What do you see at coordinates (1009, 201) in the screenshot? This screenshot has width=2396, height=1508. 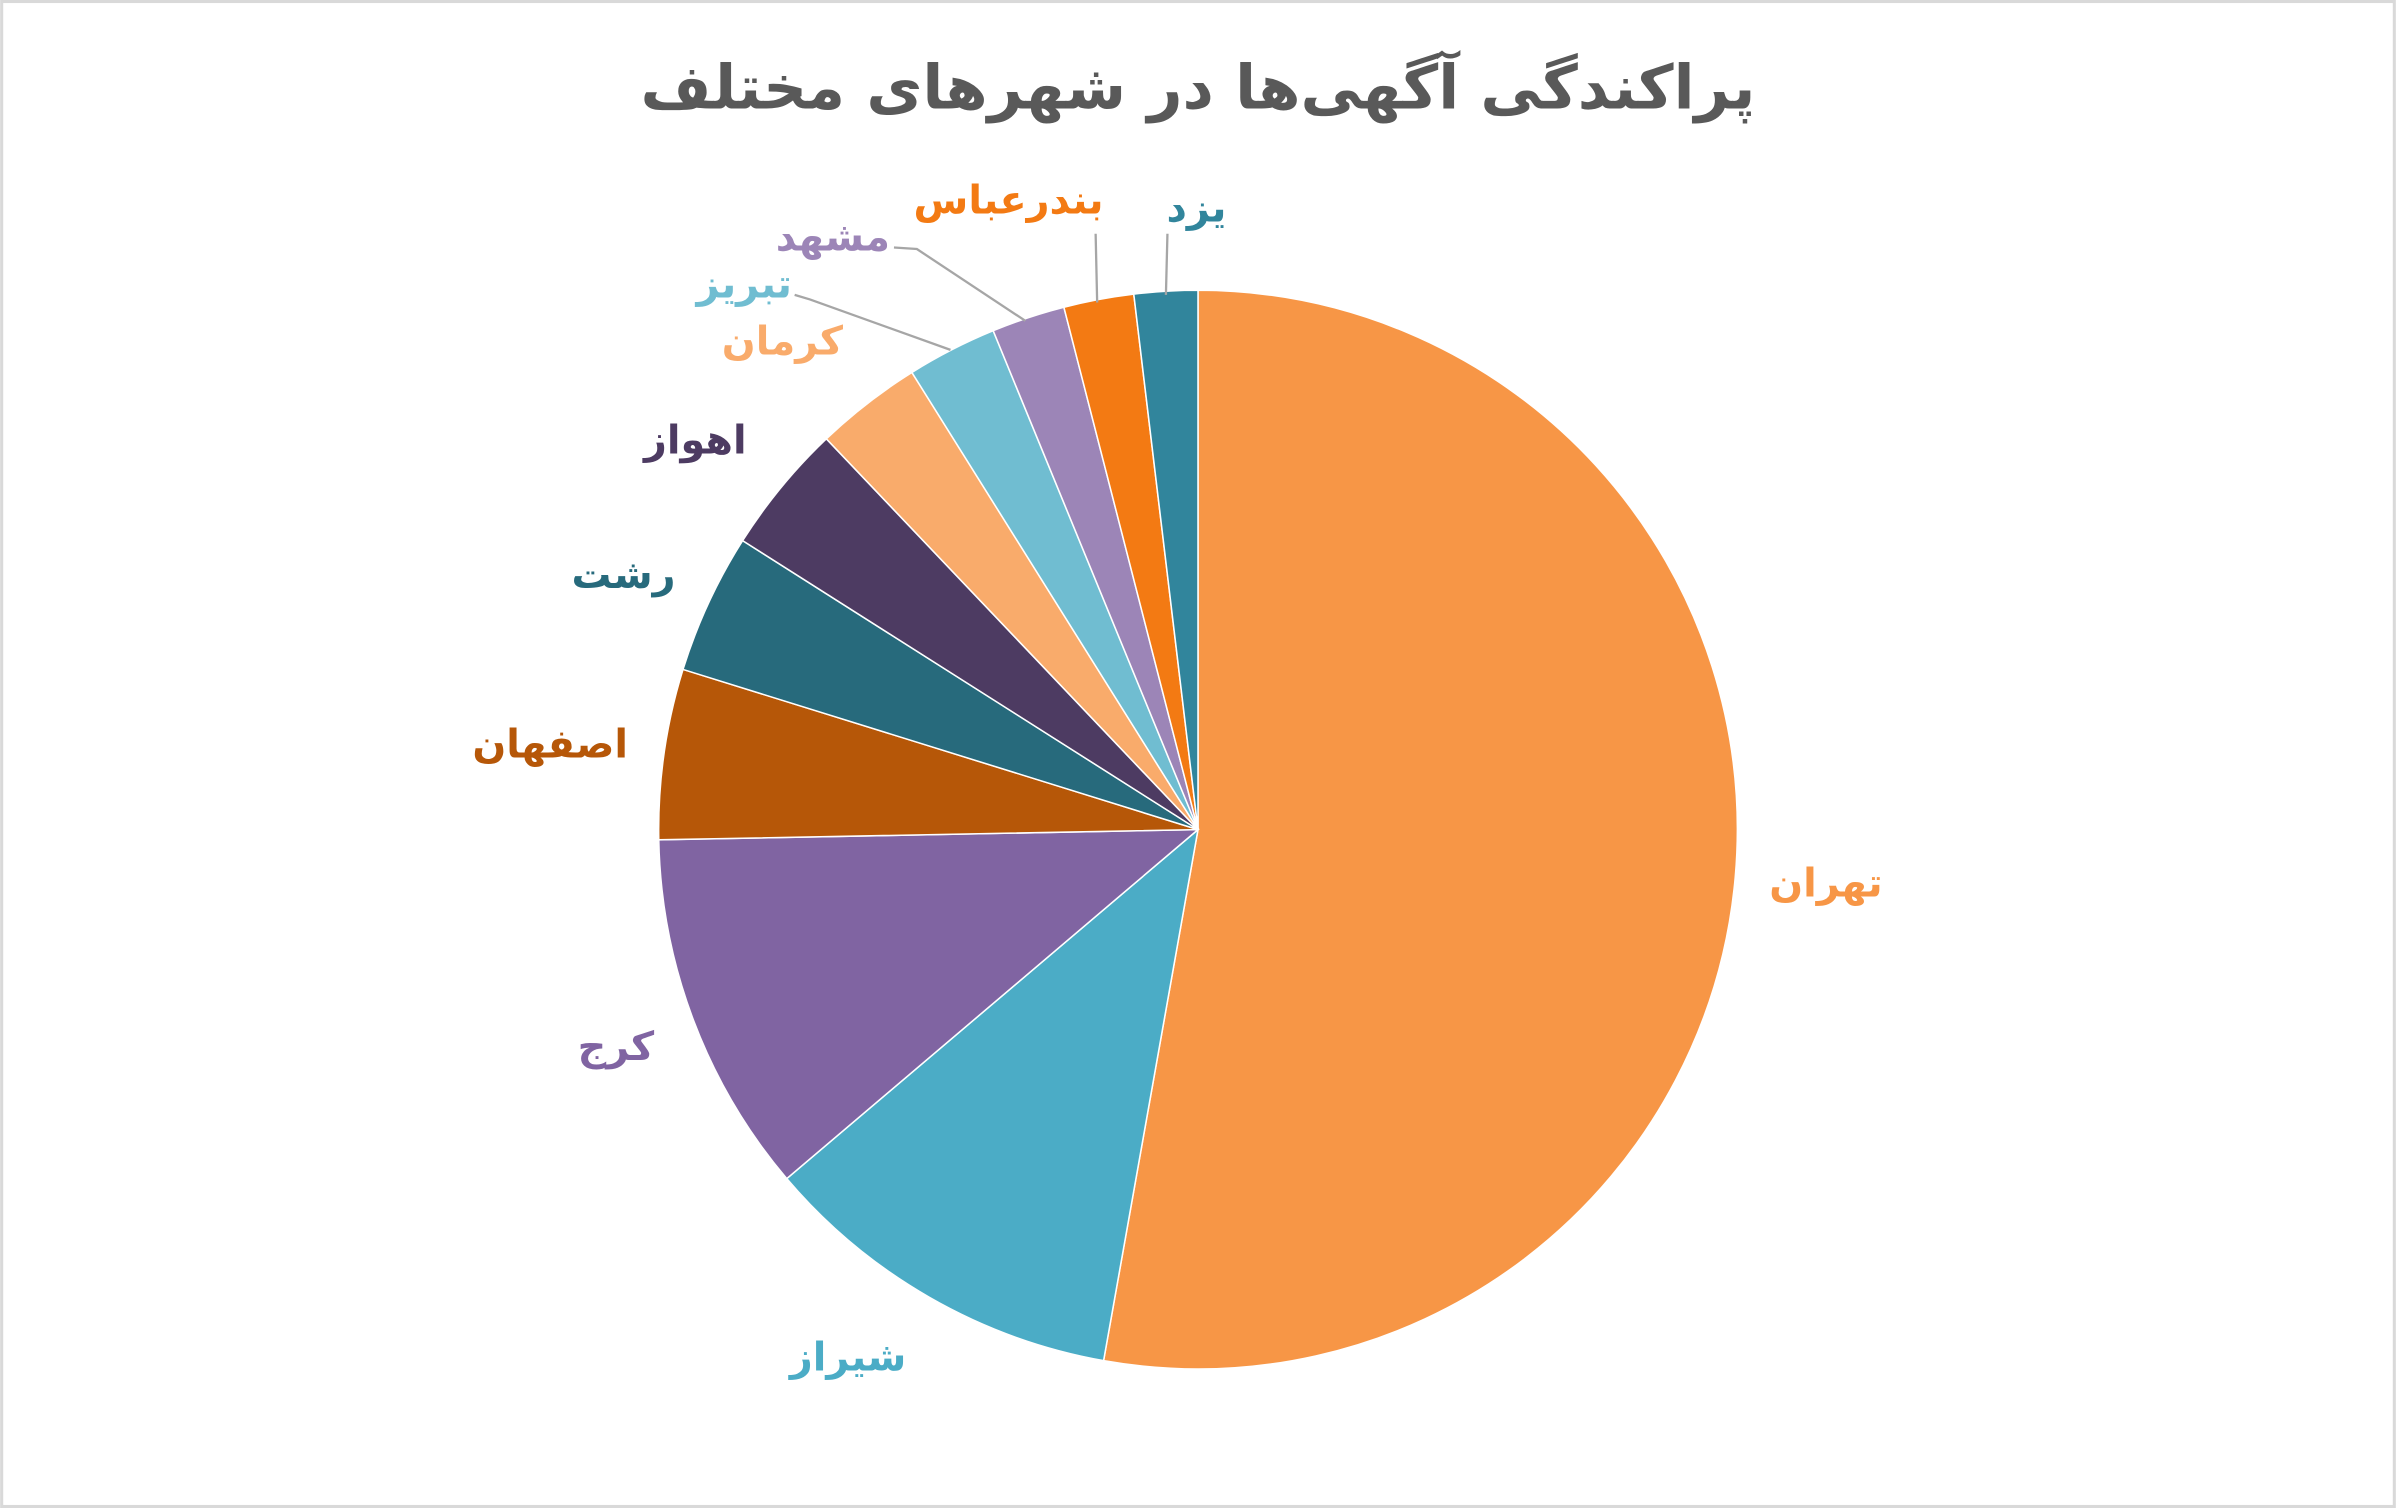 I see `slice-label: بندرعباس` at bounding box center [1009, 201].